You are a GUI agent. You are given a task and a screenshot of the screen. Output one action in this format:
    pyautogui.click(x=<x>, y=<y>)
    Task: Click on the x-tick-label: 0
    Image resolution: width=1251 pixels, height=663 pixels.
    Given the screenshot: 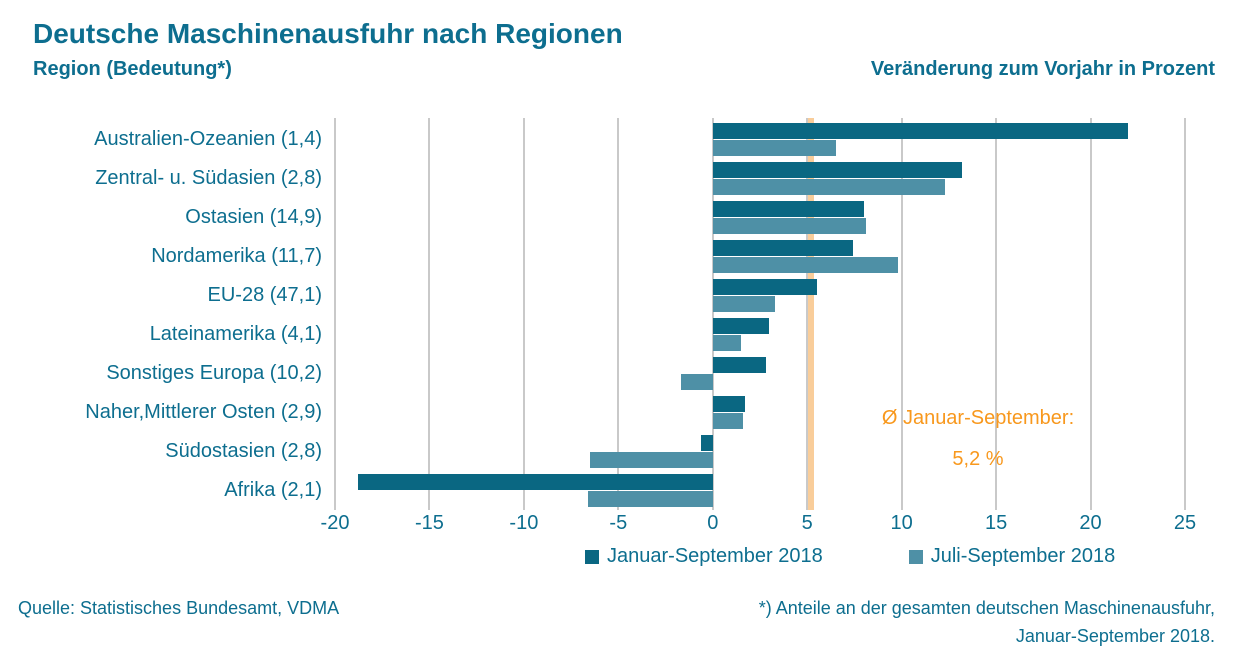 What is the action you would take?
    pyautogui.click(x=713, y=523)
    